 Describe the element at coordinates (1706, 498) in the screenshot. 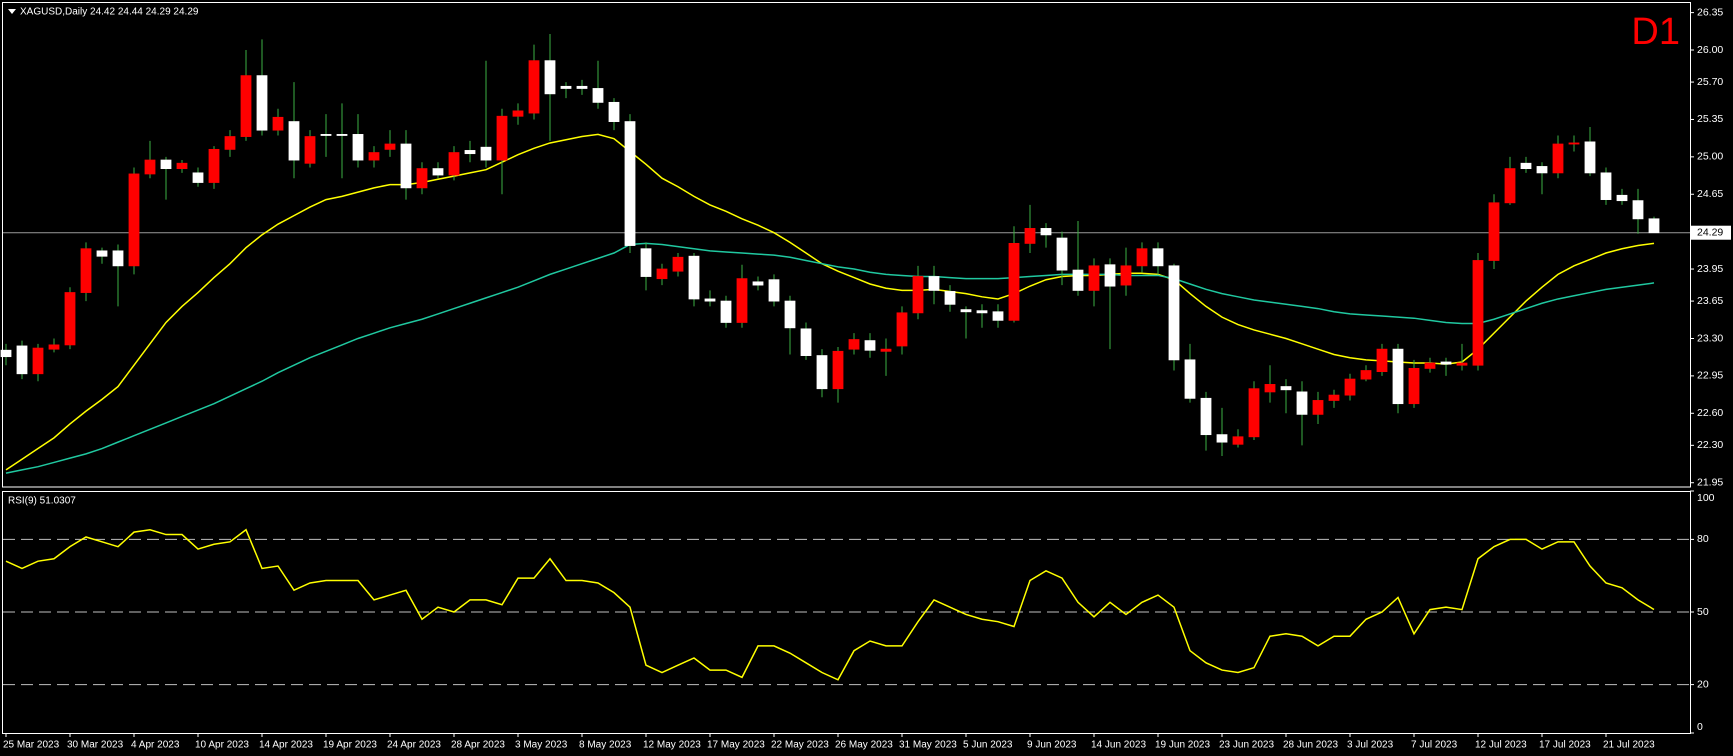

I see `y-tick-label: 100` at that location.